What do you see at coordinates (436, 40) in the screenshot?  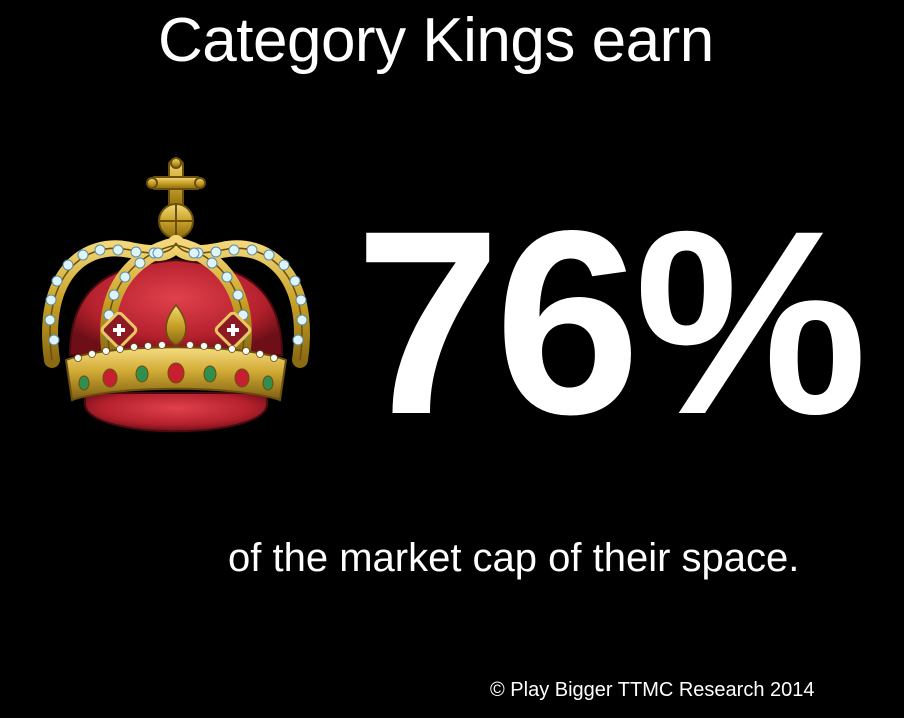 I see `headline: Category Kings earn` at bounding box center [436, 40].